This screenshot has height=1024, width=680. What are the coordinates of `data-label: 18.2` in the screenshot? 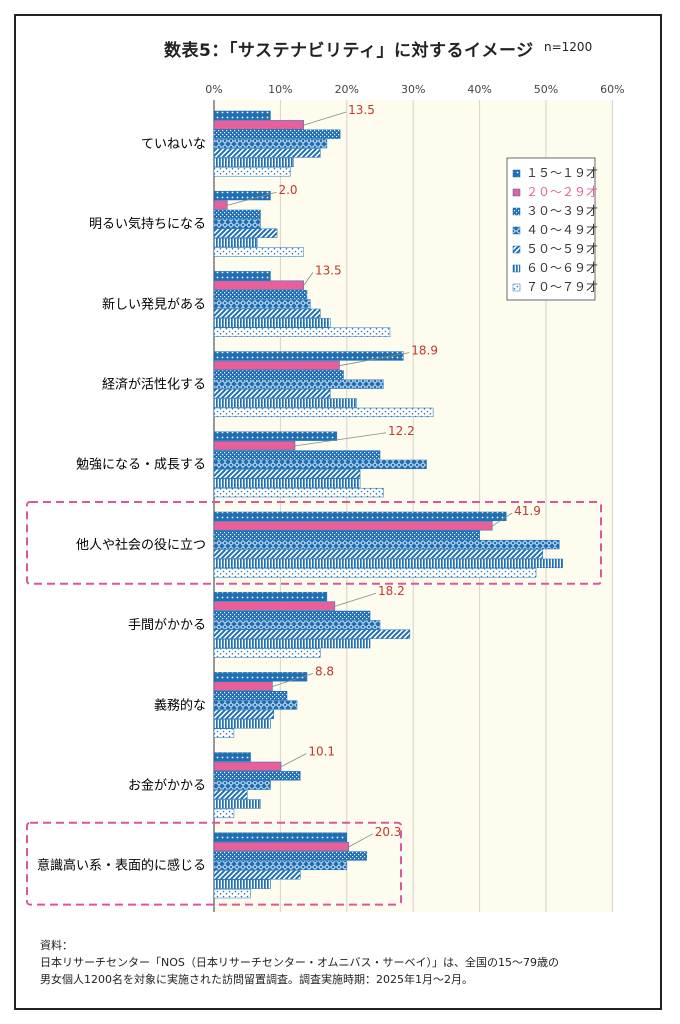 It's located at (391, 591).